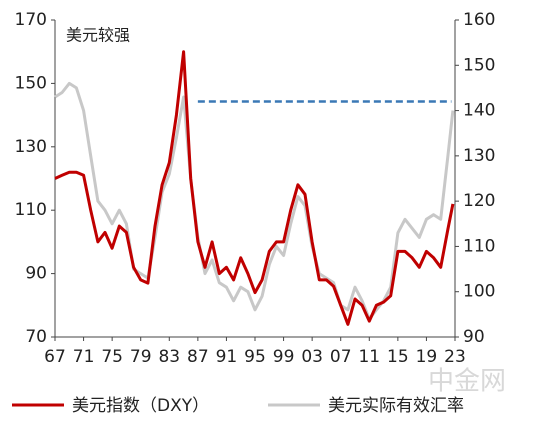 The height and width of the screenshot is (430, 534). What do you see at coordinates (479, 246) in the screenshot?
I see `y2-tick-label: 110` at bounding box center [479, 246].